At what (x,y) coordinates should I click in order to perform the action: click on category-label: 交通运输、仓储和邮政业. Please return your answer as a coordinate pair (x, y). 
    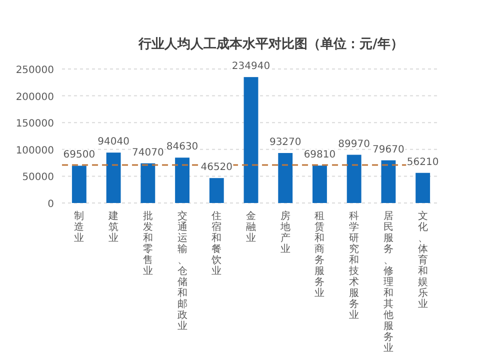
    Looking at the image, I should click on (182, 271).